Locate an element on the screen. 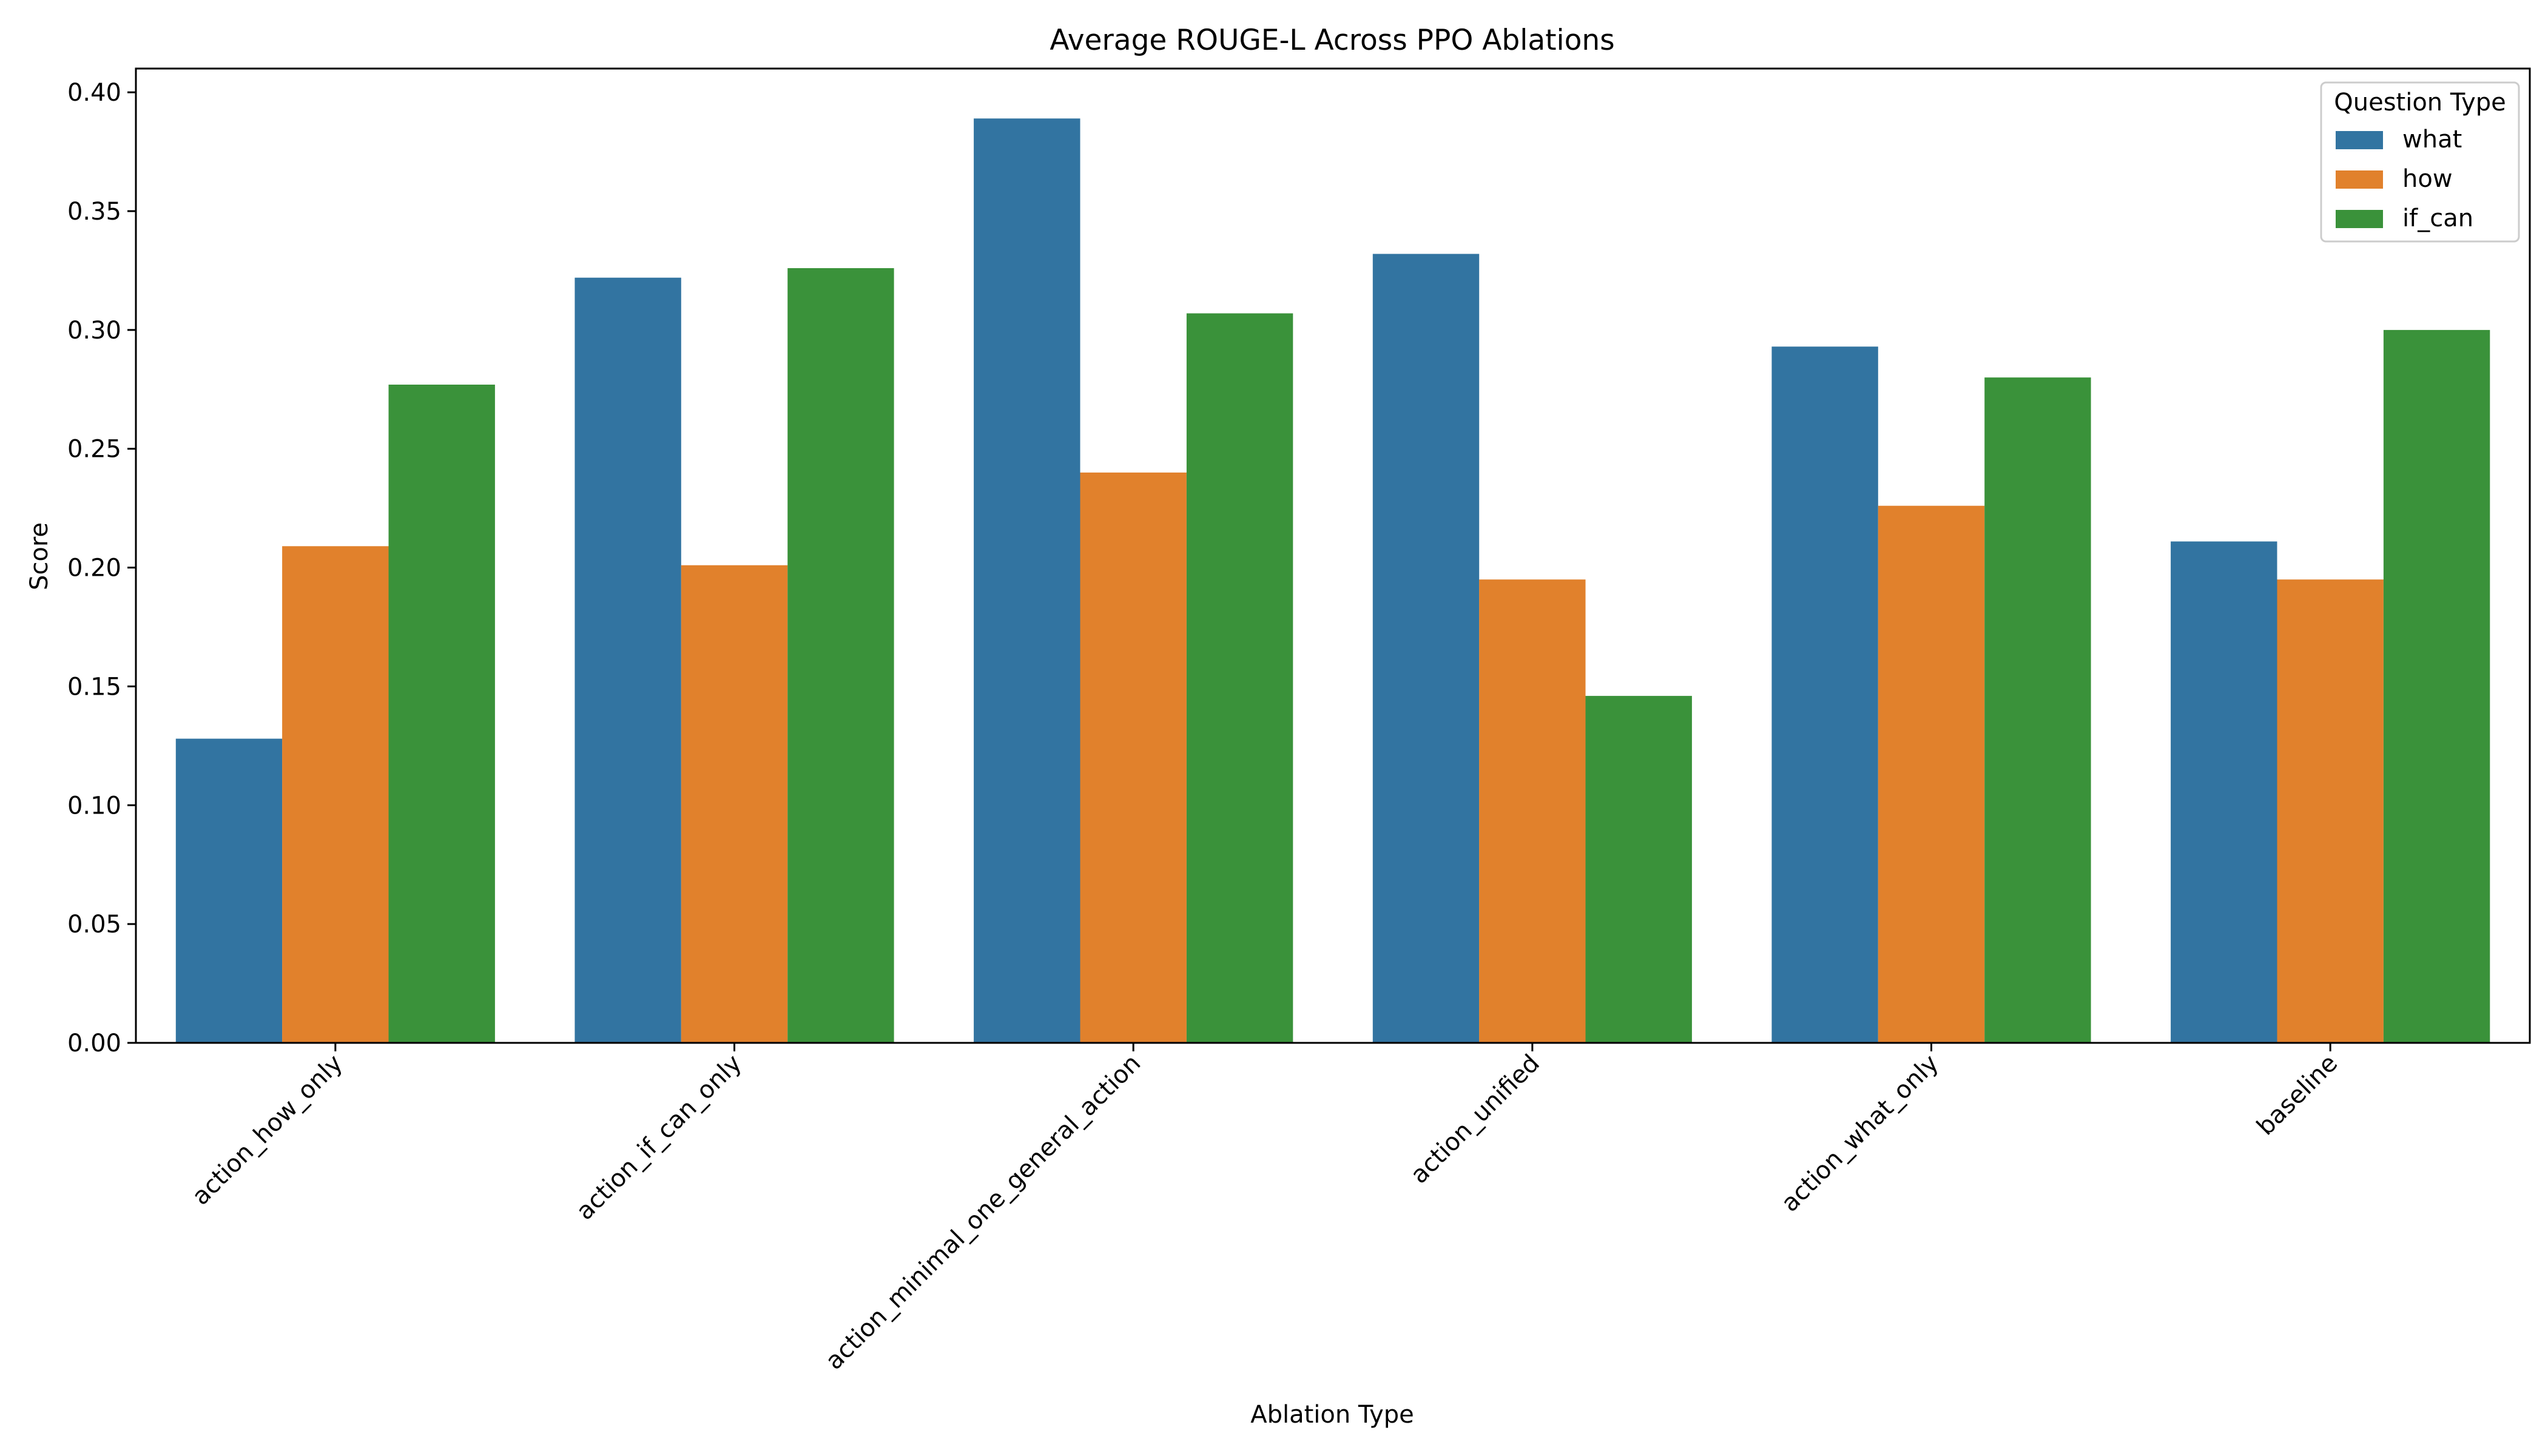 This screenshot has height=1456, width=2548. y-tick-label: 0.30 is located at coordinates (94, 331).